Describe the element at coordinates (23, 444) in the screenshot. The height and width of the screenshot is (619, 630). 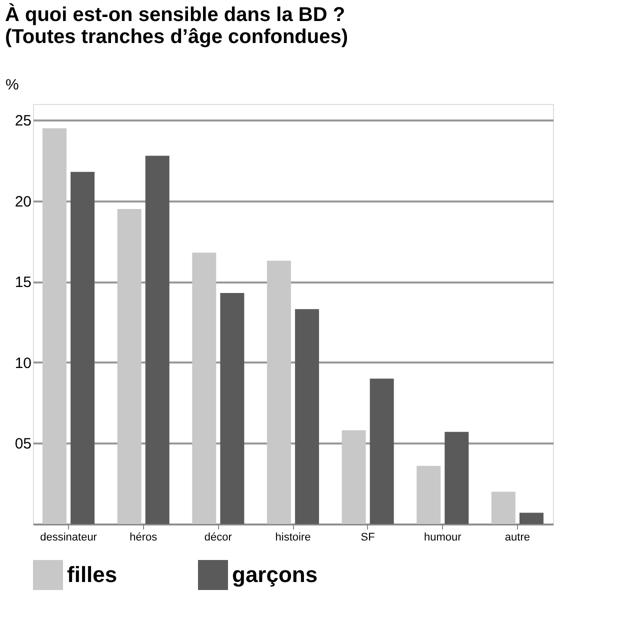
I see `y-tick-label: 05` at that location.